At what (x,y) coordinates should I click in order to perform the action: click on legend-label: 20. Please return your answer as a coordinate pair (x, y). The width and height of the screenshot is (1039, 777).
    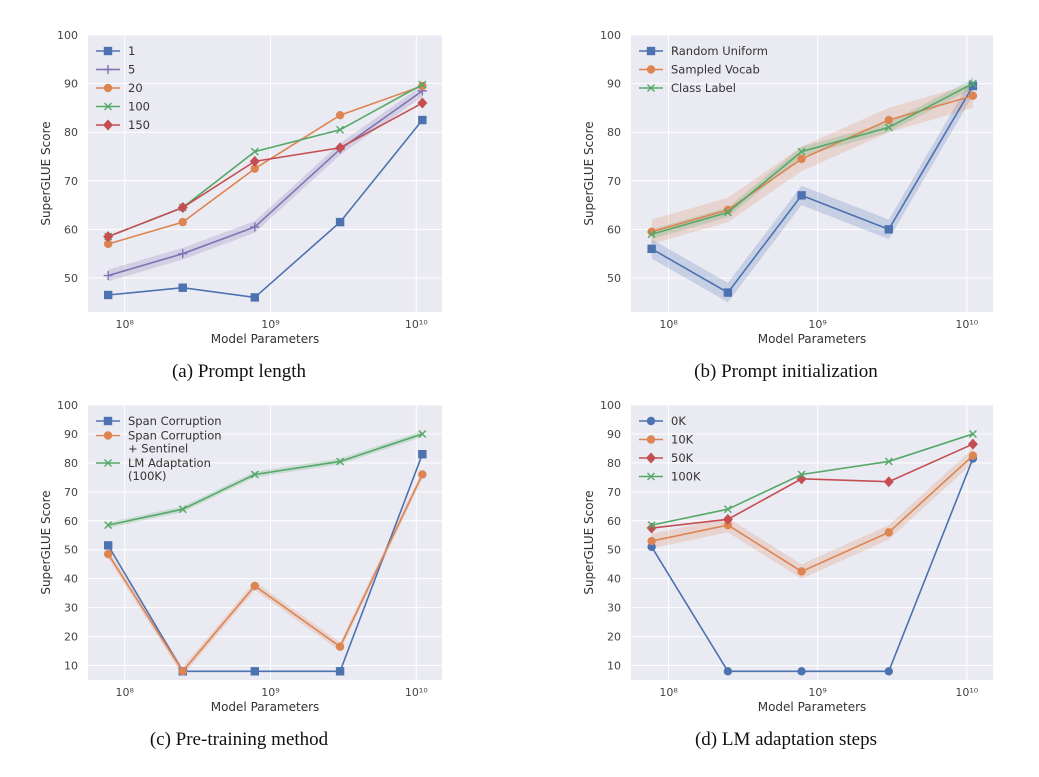
    Looking at the image, I should click on (135, 88).